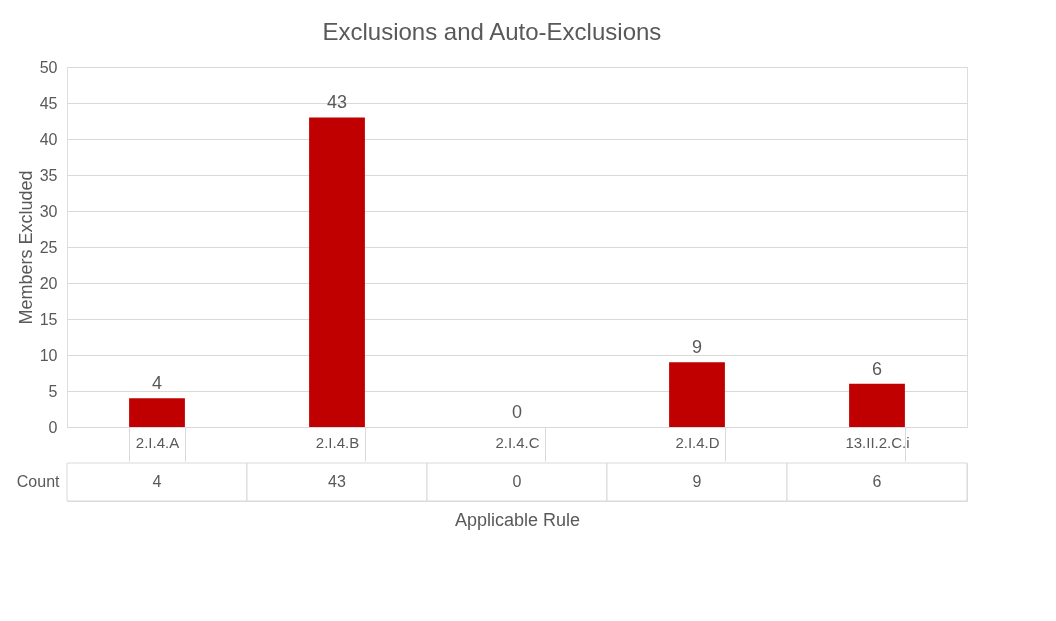 The height and width of the screenshot is (621, 1056). I want to click on text: 6, so click(877, 368).